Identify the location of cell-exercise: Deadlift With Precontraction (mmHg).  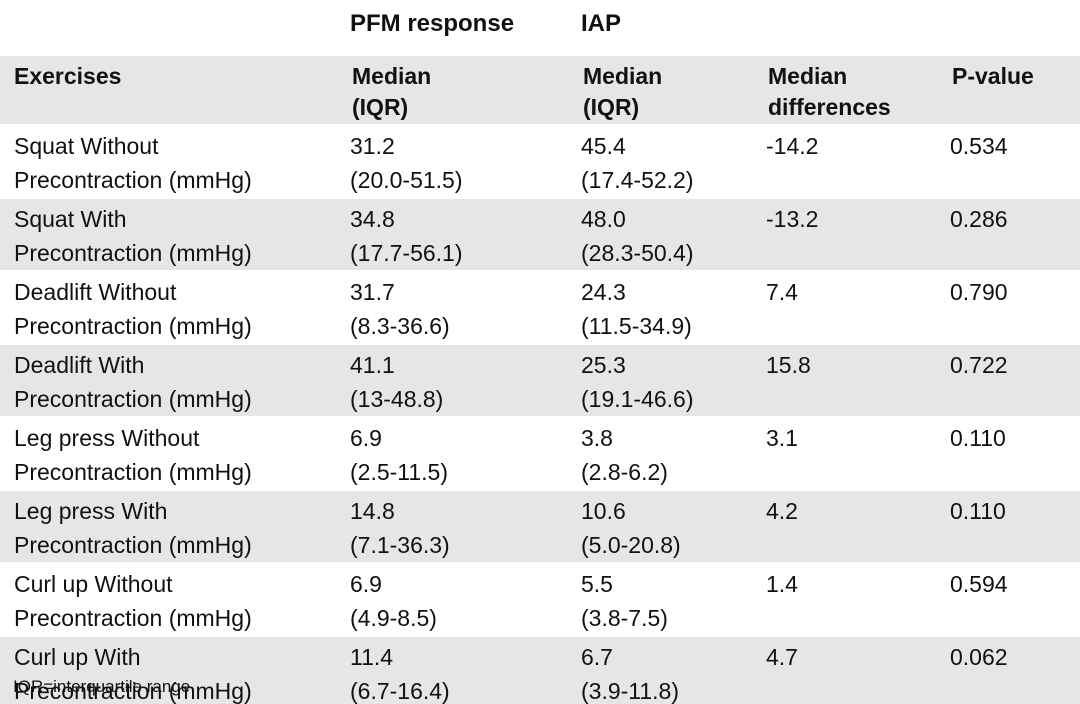
(133, 382).